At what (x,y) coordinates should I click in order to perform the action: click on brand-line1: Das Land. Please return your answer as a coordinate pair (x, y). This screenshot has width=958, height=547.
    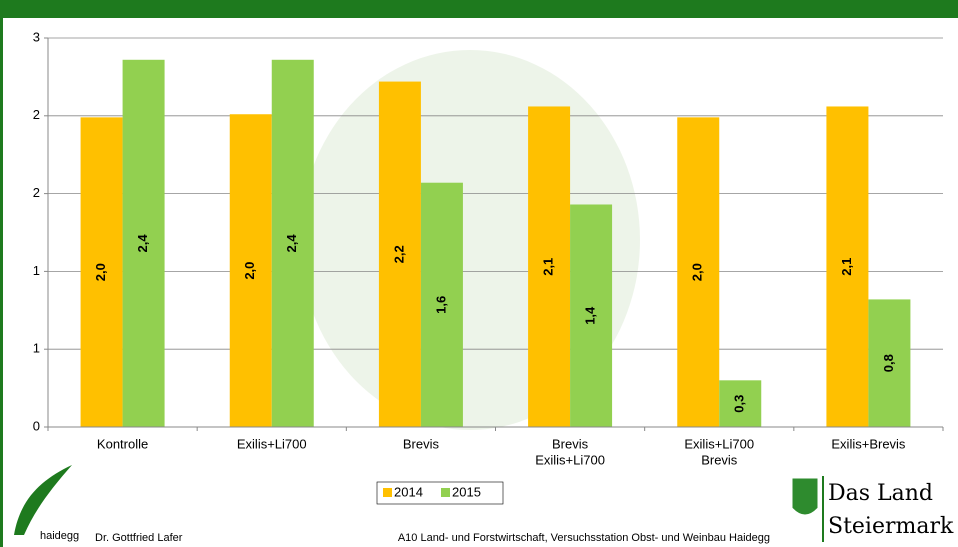
    Looking at the image, I should click on (880, 493).